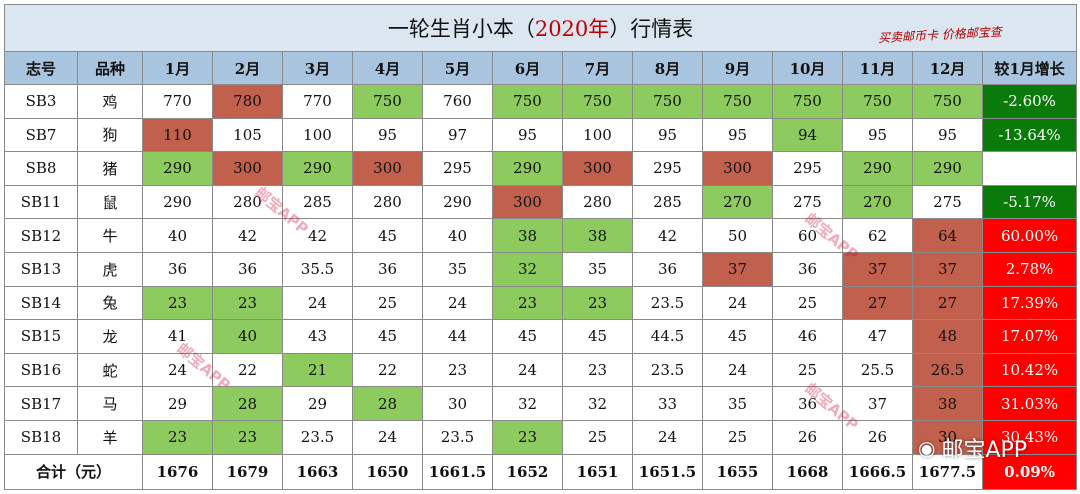 This screenshot has width=1080, height=494. Describe the element at coordinates (667, 403) in the screenshot. I see `price-cell: 33` at that location.